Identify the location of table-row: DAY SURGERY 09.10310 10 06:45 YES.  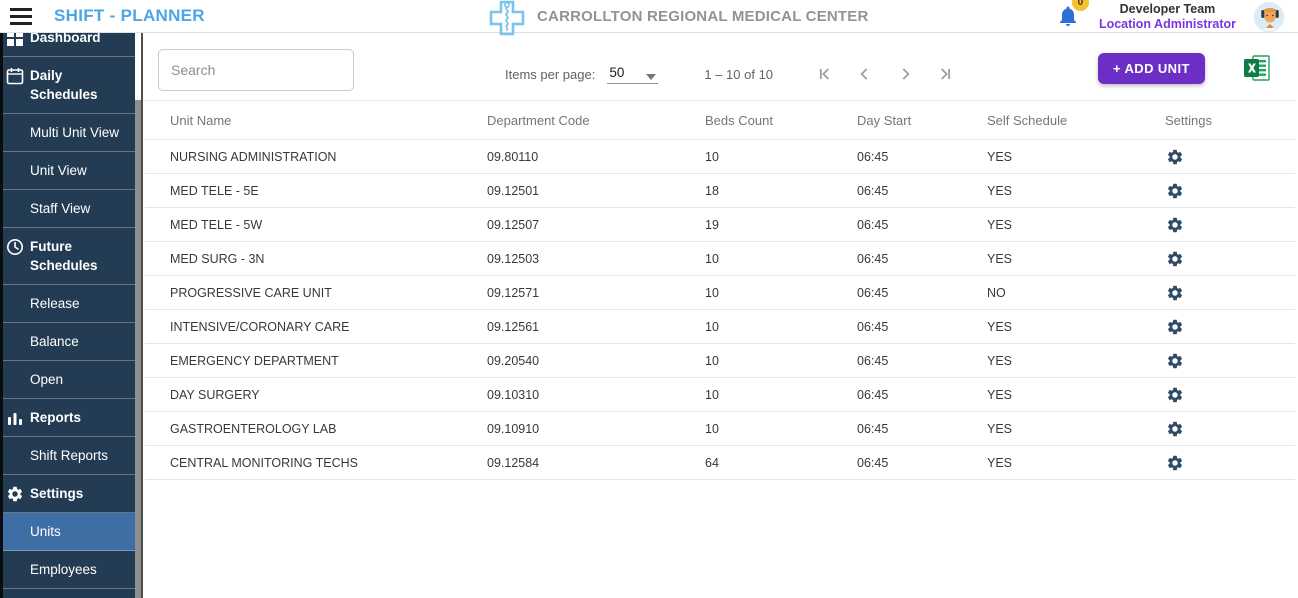
(720, 395).